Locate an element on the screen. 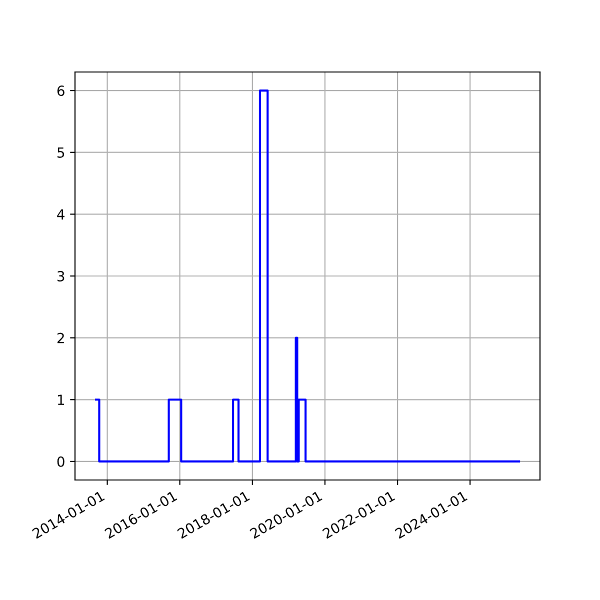  y-tick-label: 6 is located at coordinates (60, 91).